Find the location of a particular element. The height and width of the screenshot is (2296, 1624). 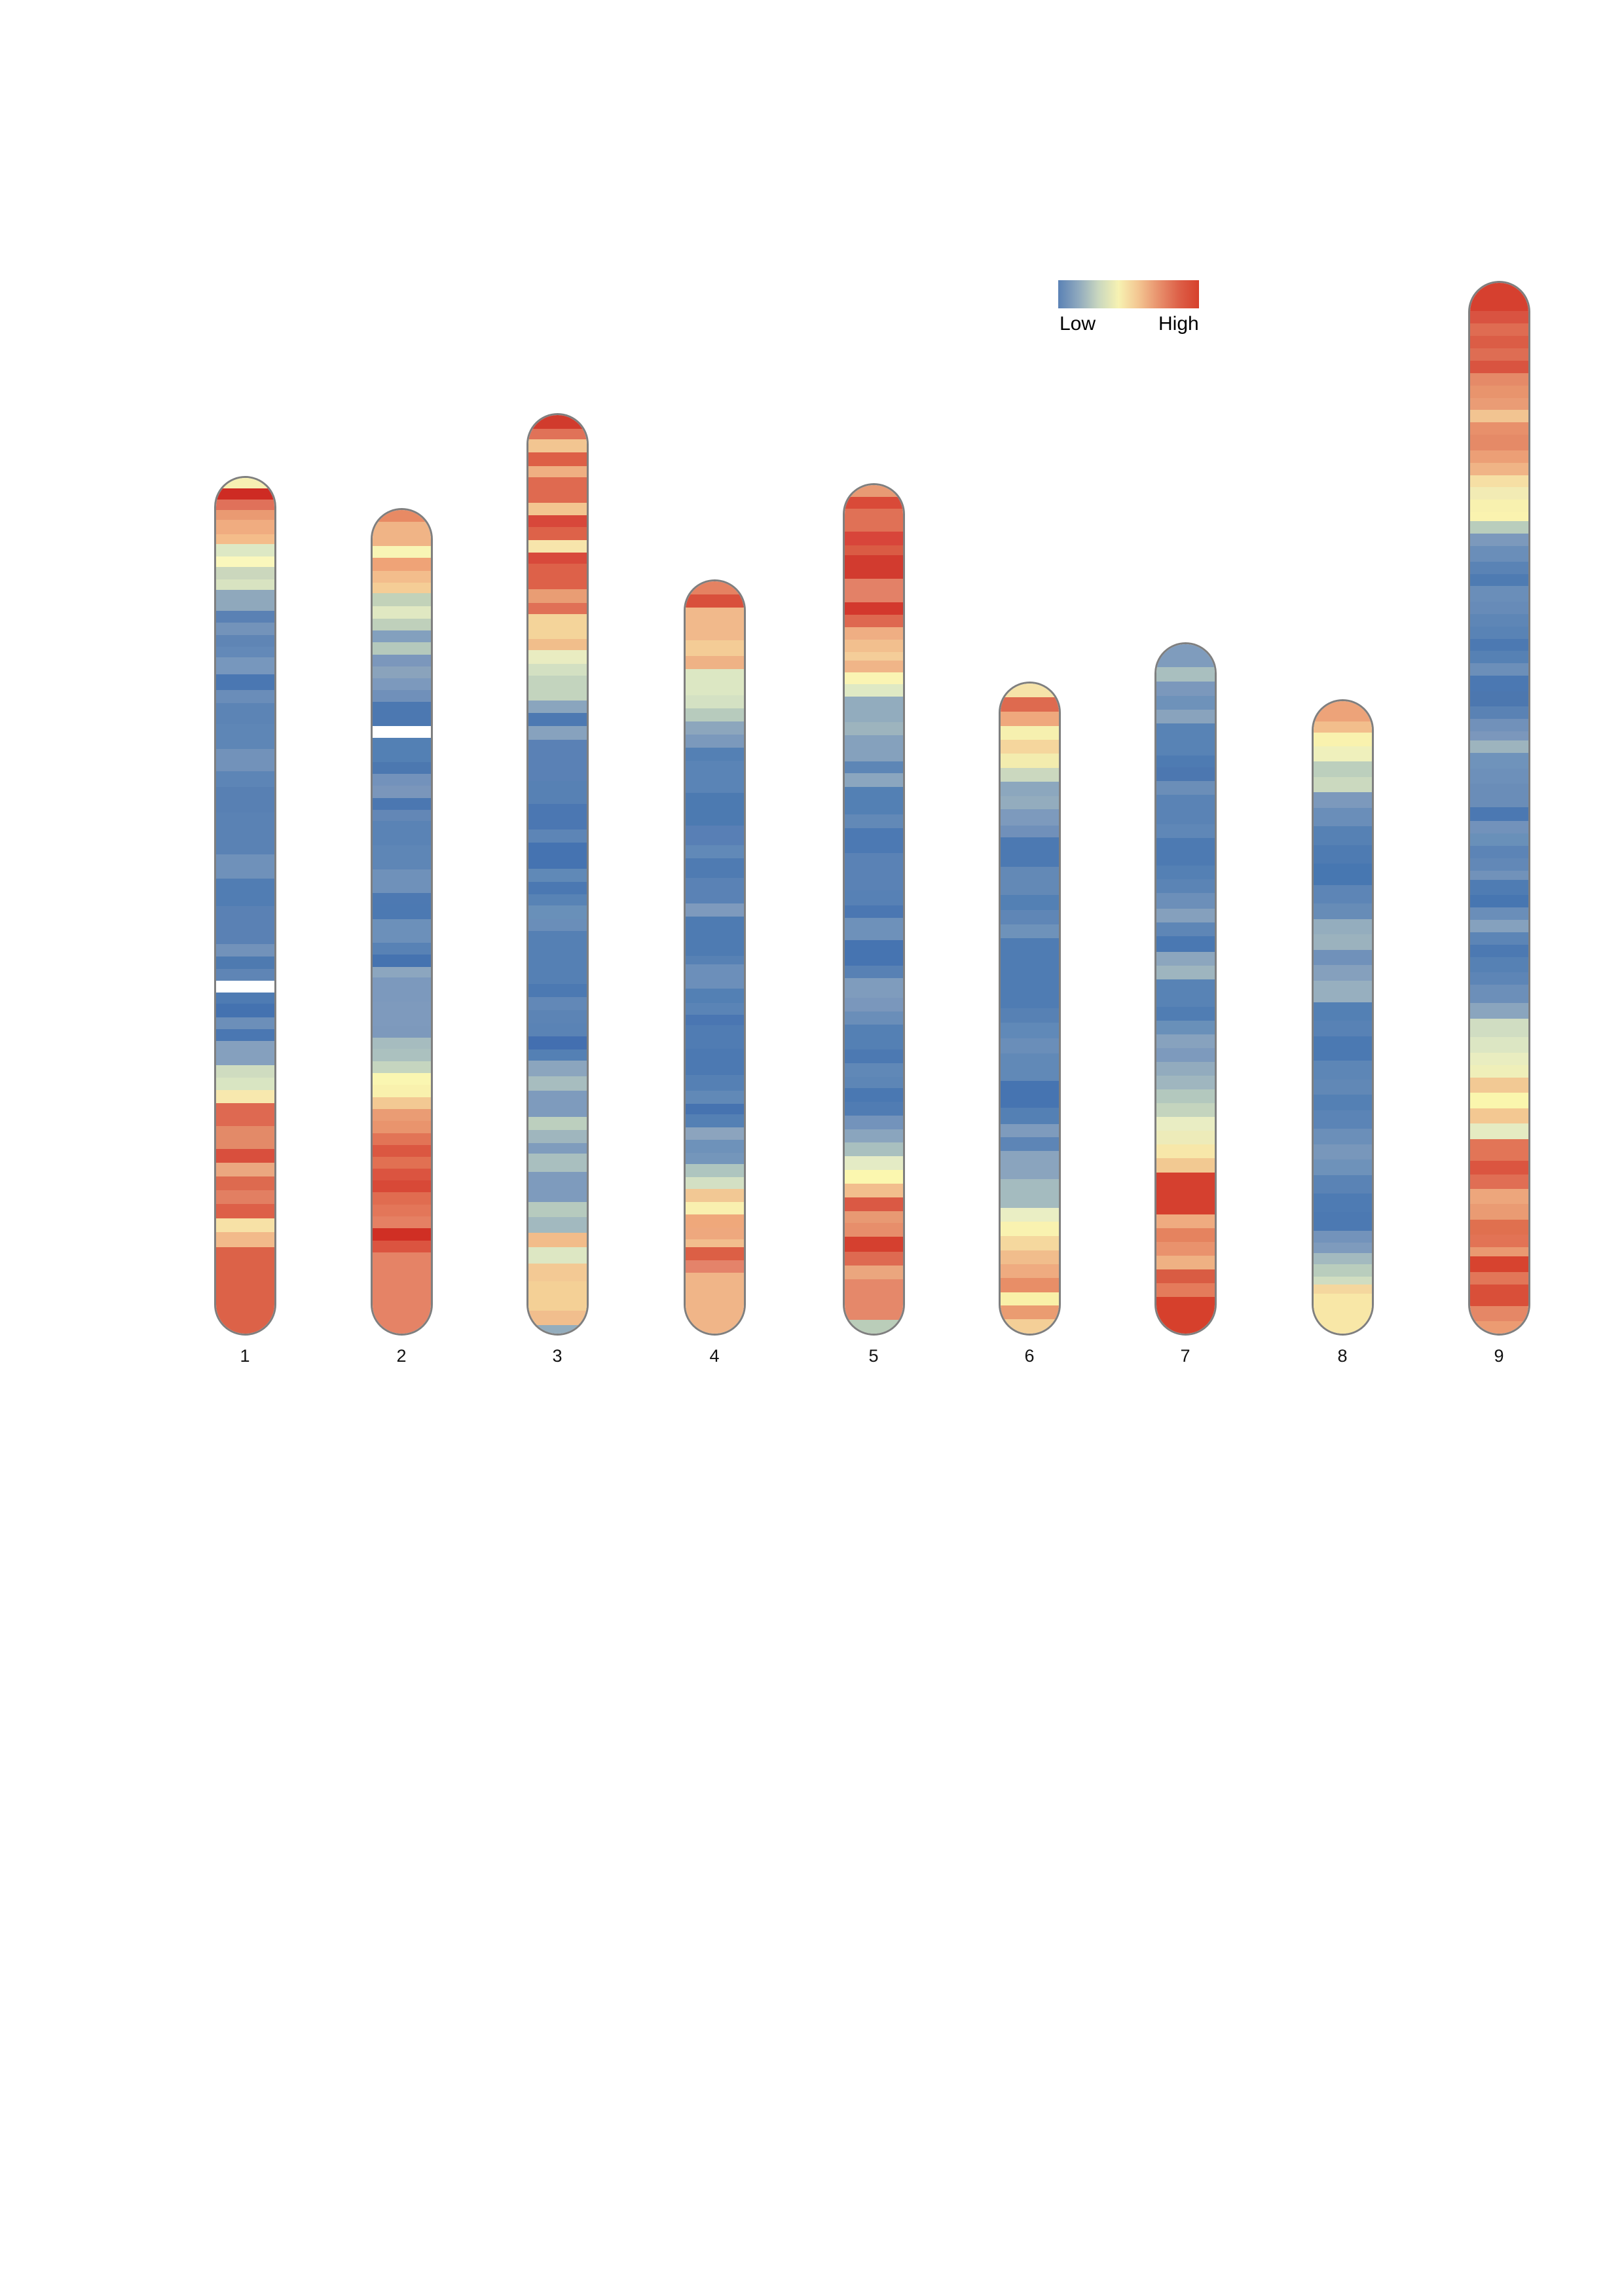

legend-low-label: Low is located at coordinates (1078, 324).